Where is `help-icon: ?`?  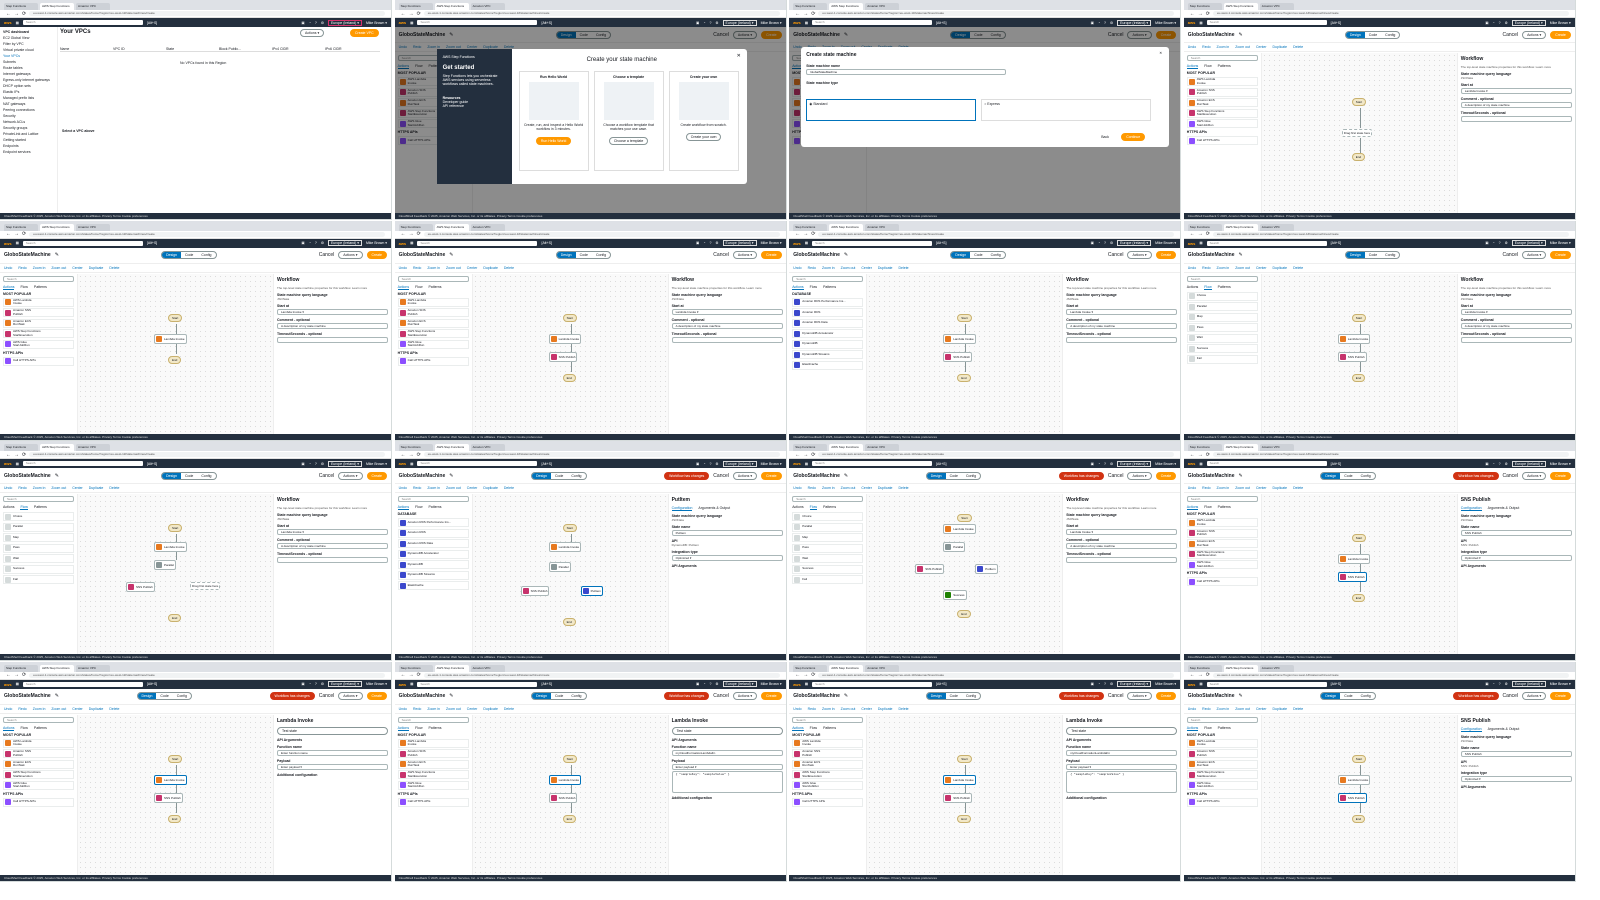 help-icon: ? is located at coordinates (315, 22).